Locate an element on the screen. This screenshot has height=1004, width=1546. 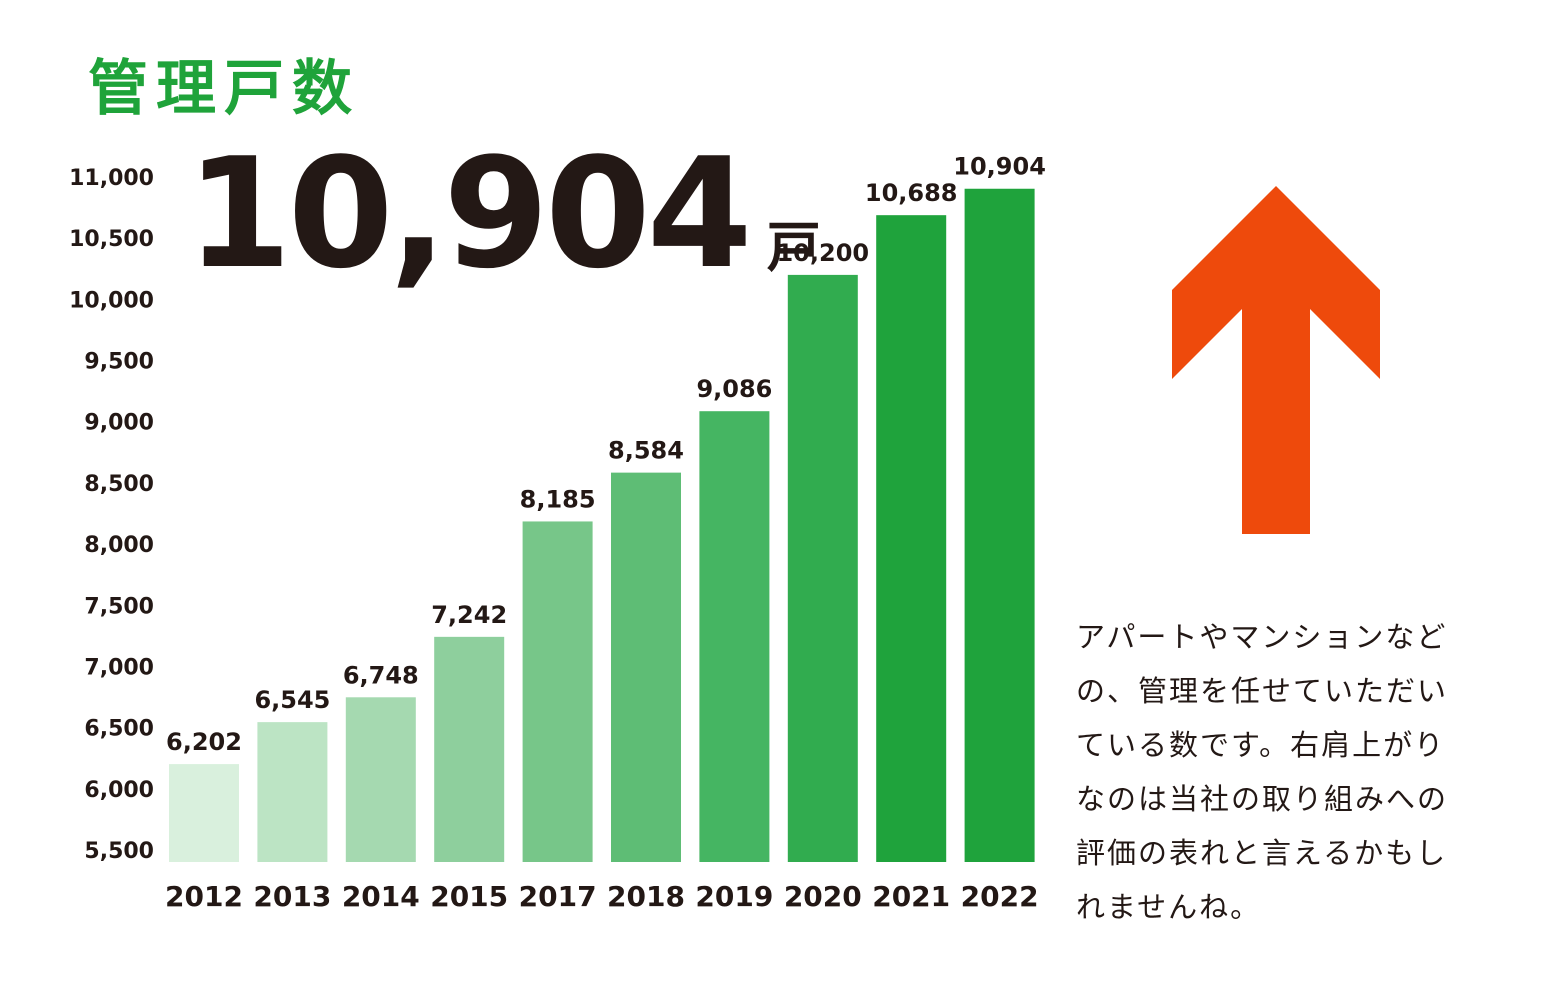
up-arrow-icon is located at coordinates (1276, 360).